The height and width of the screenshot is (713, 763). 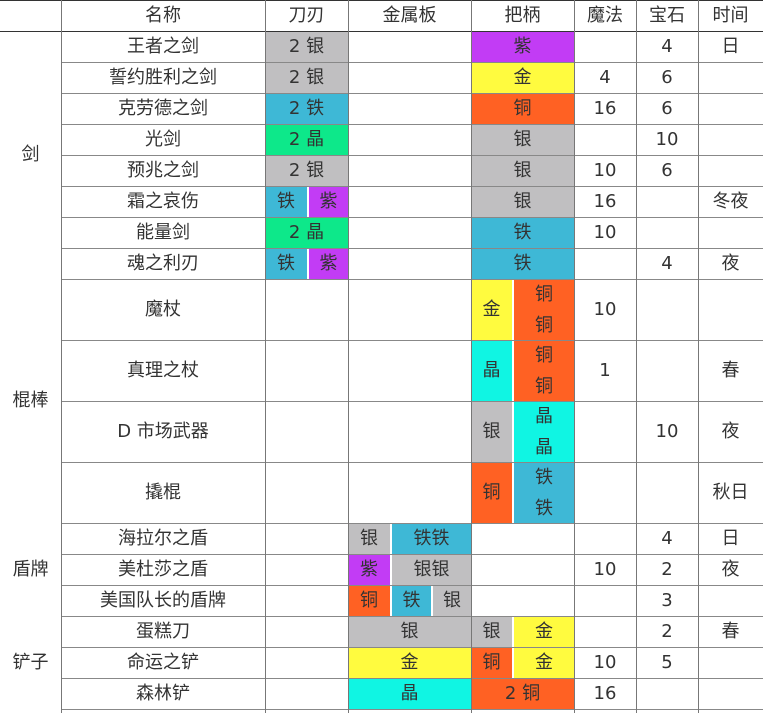 I want to click on item-name: 能量剑, so click(x=163, y=232).